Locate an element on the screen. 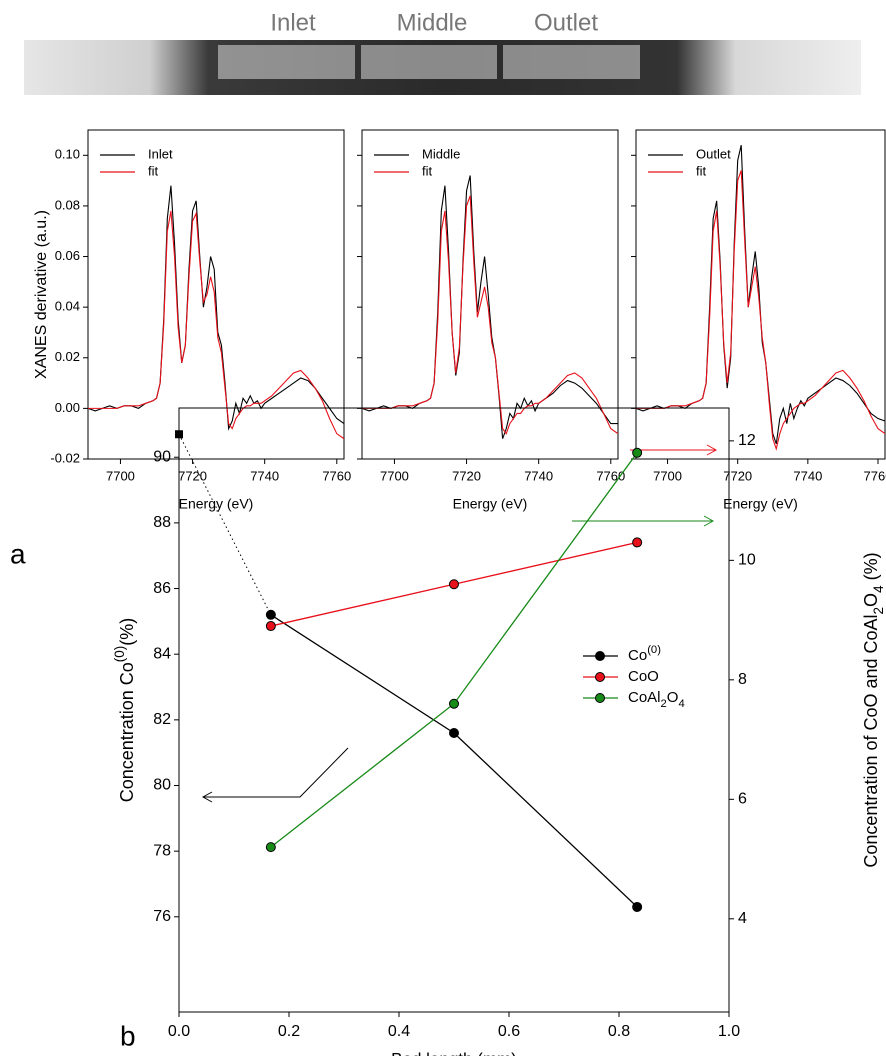  legend-label: CoO is located at coordinates (643, 676).